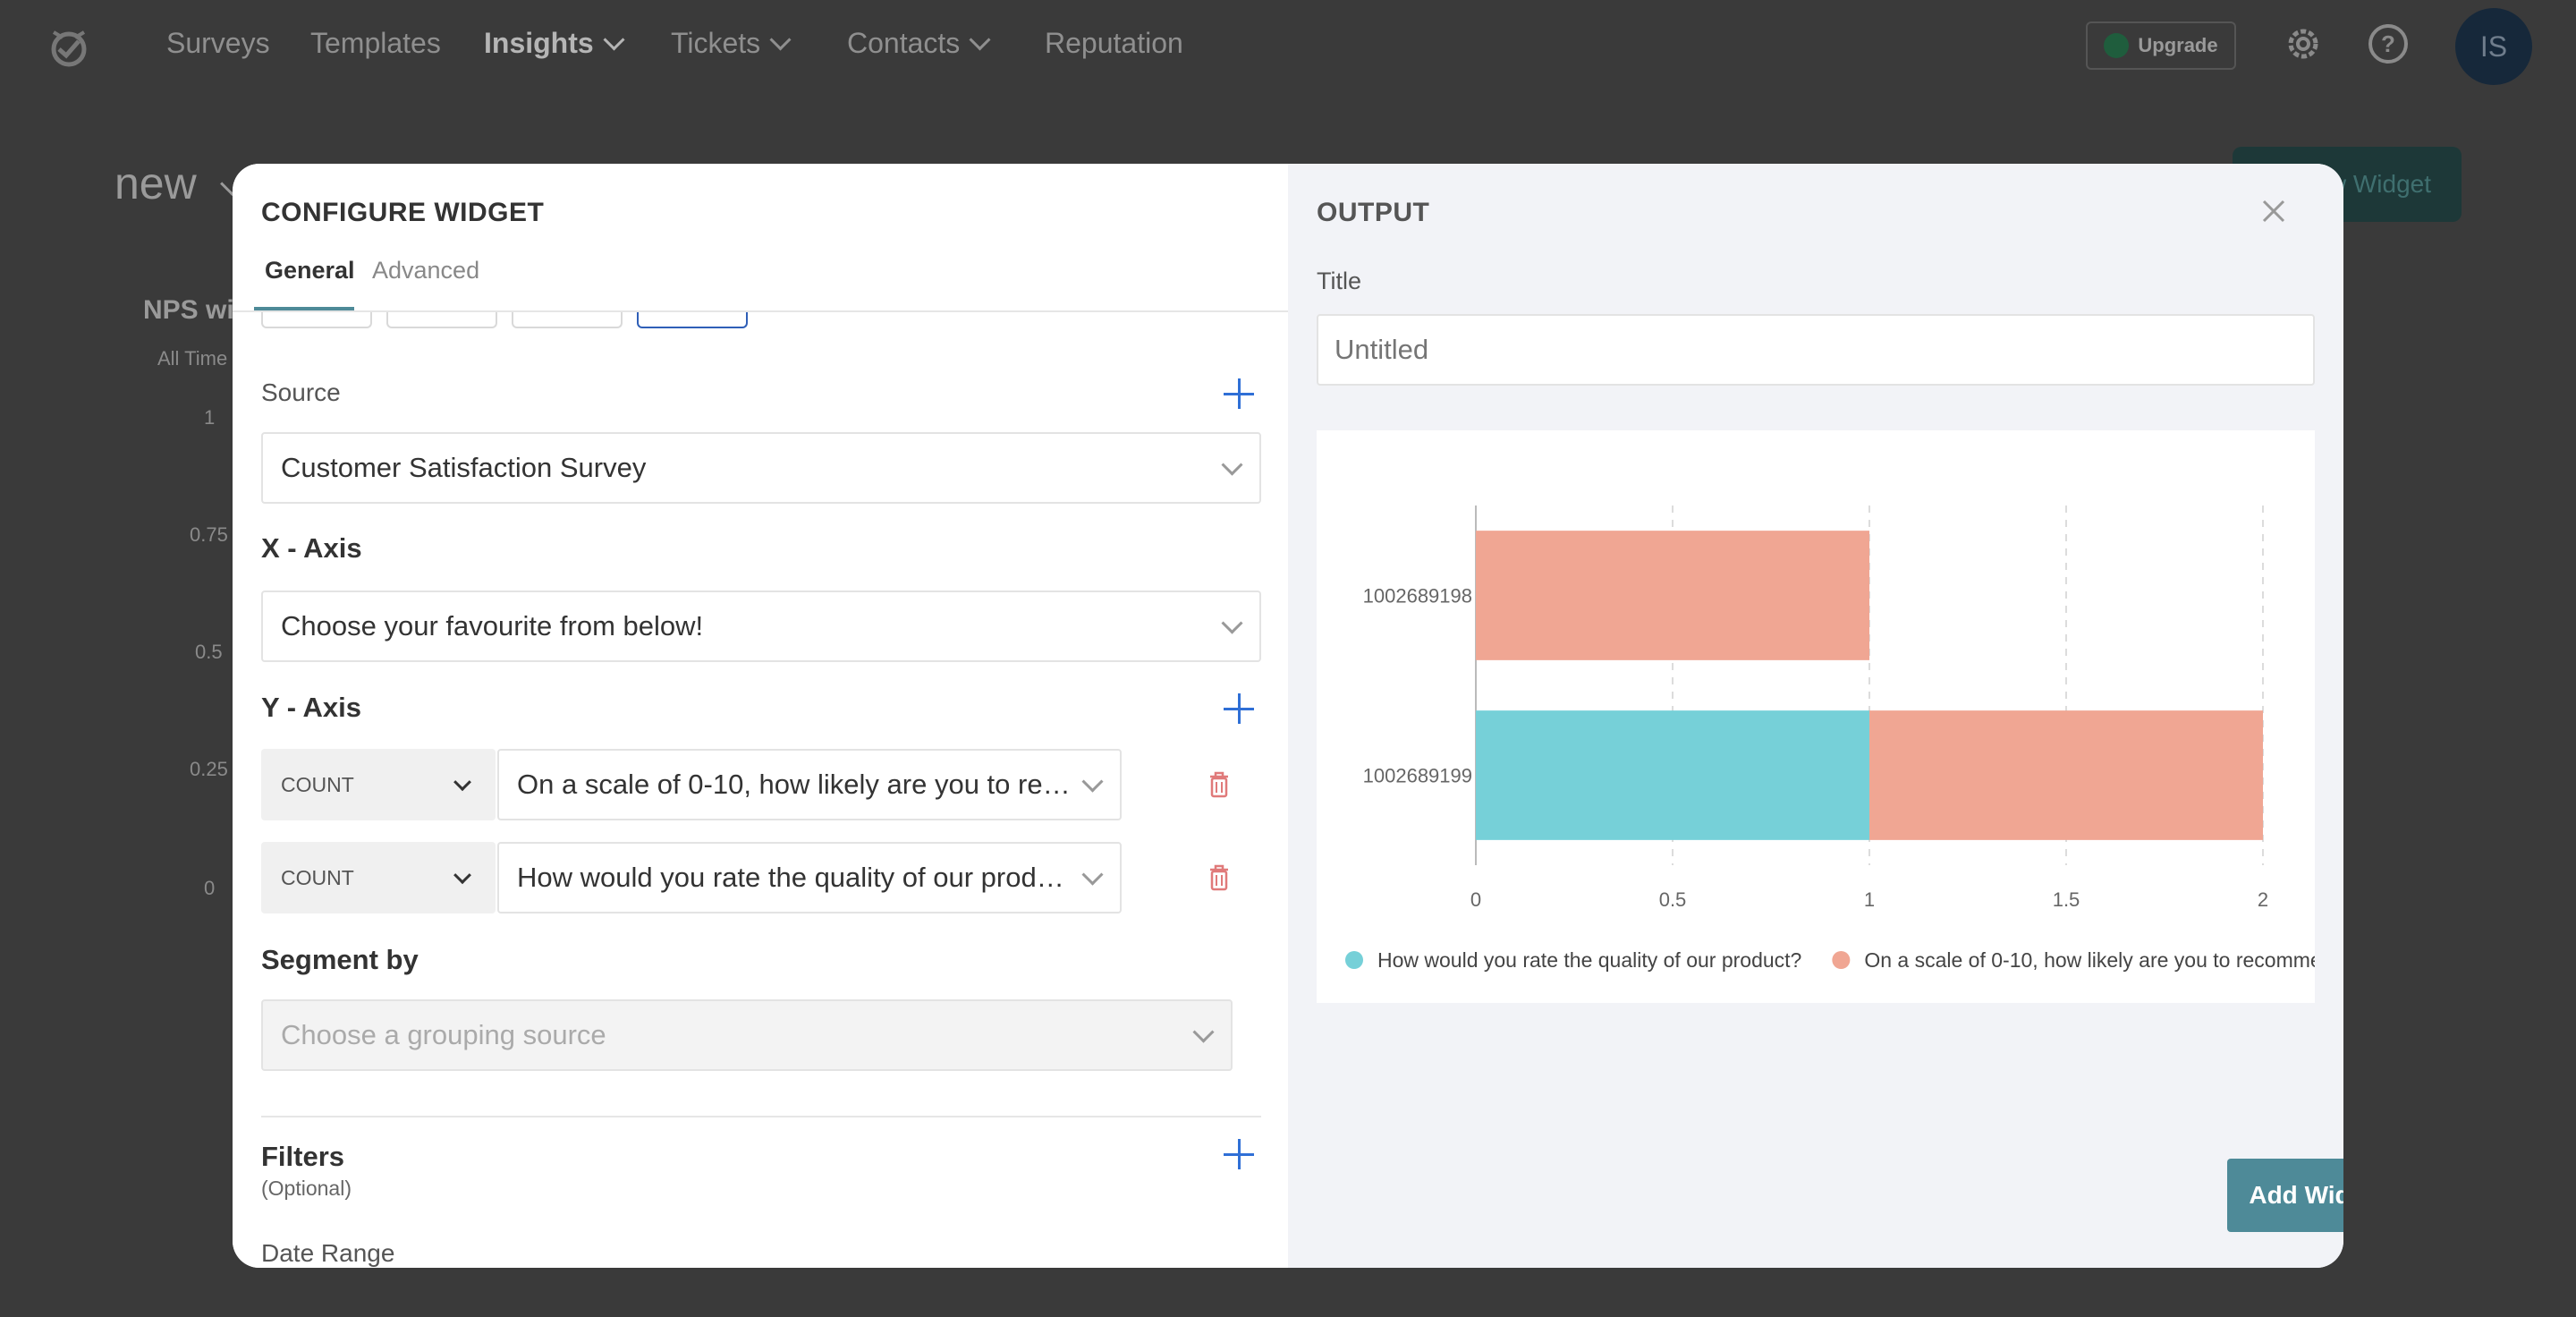 Image resolution: width=2576 pixels, height=1317 pixels. Describe the element at coordinates (2178, 45) in the screenshot. I see `upgrade-label: Upgrade` at that location.